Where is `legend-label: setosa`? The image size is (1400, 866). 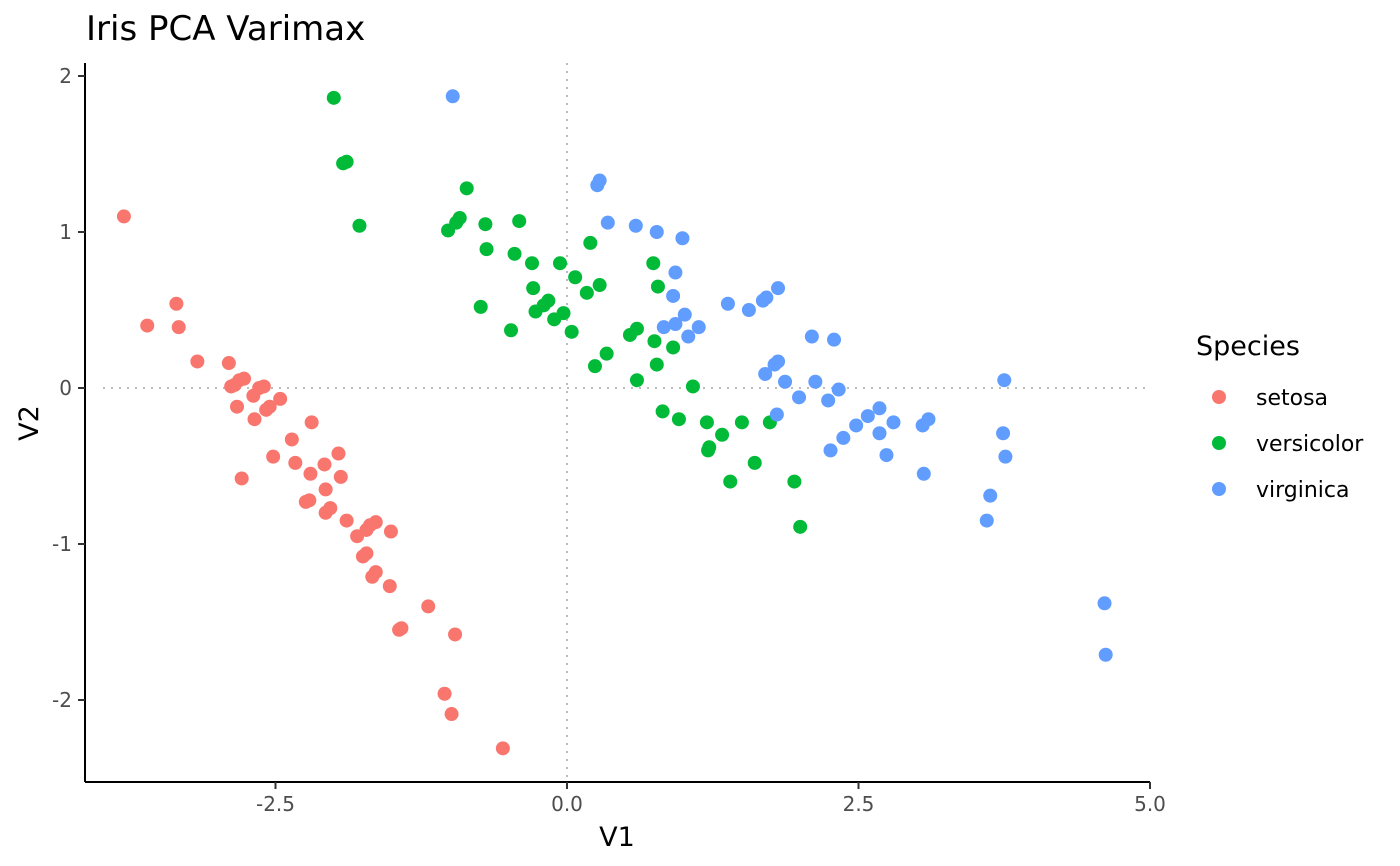 legend-label: setosa is located at coordinates (1292, 398).